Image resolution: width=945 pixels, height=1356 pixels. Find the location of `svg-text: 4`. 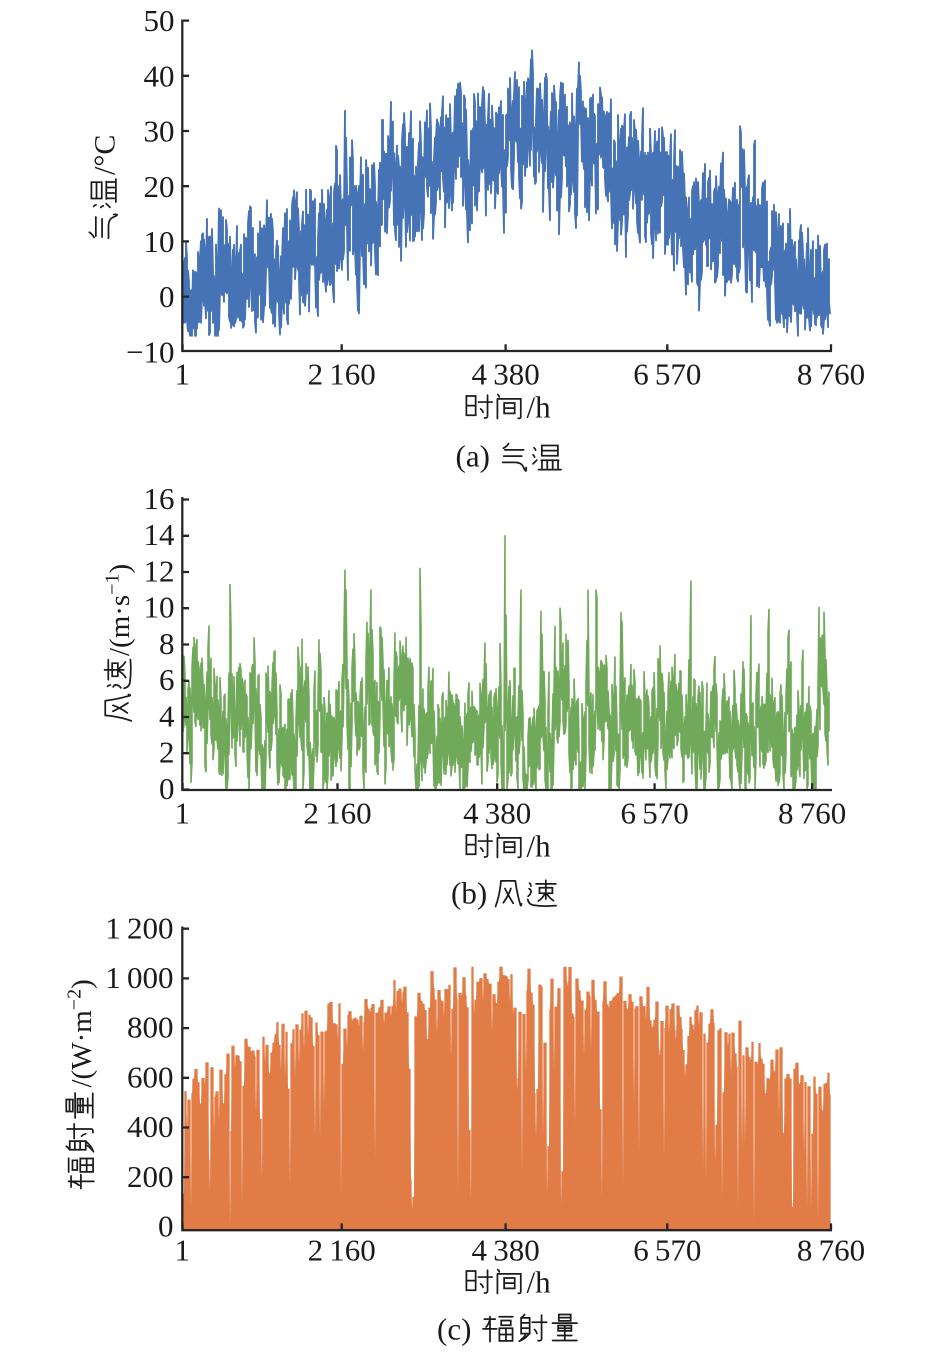

svg-text: 4 is located at coordinates (167, 715).